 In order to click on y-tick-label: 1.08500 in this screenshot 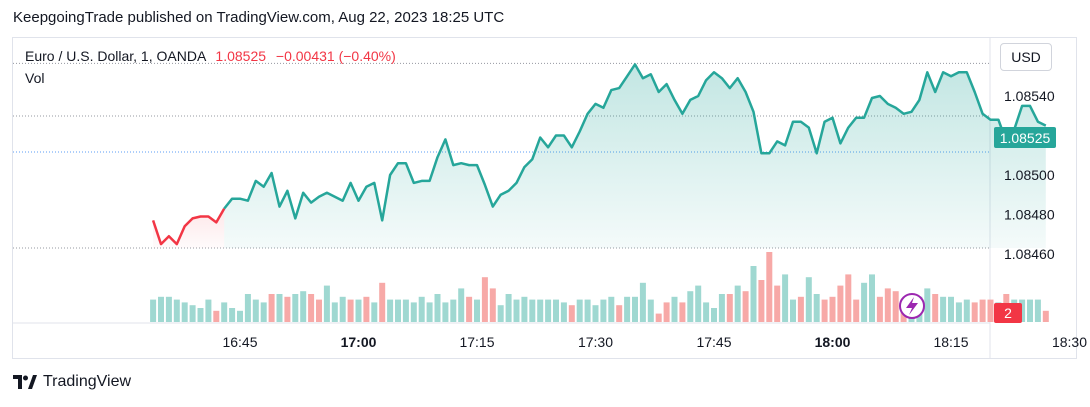, I will do `click(1029, 175)`.